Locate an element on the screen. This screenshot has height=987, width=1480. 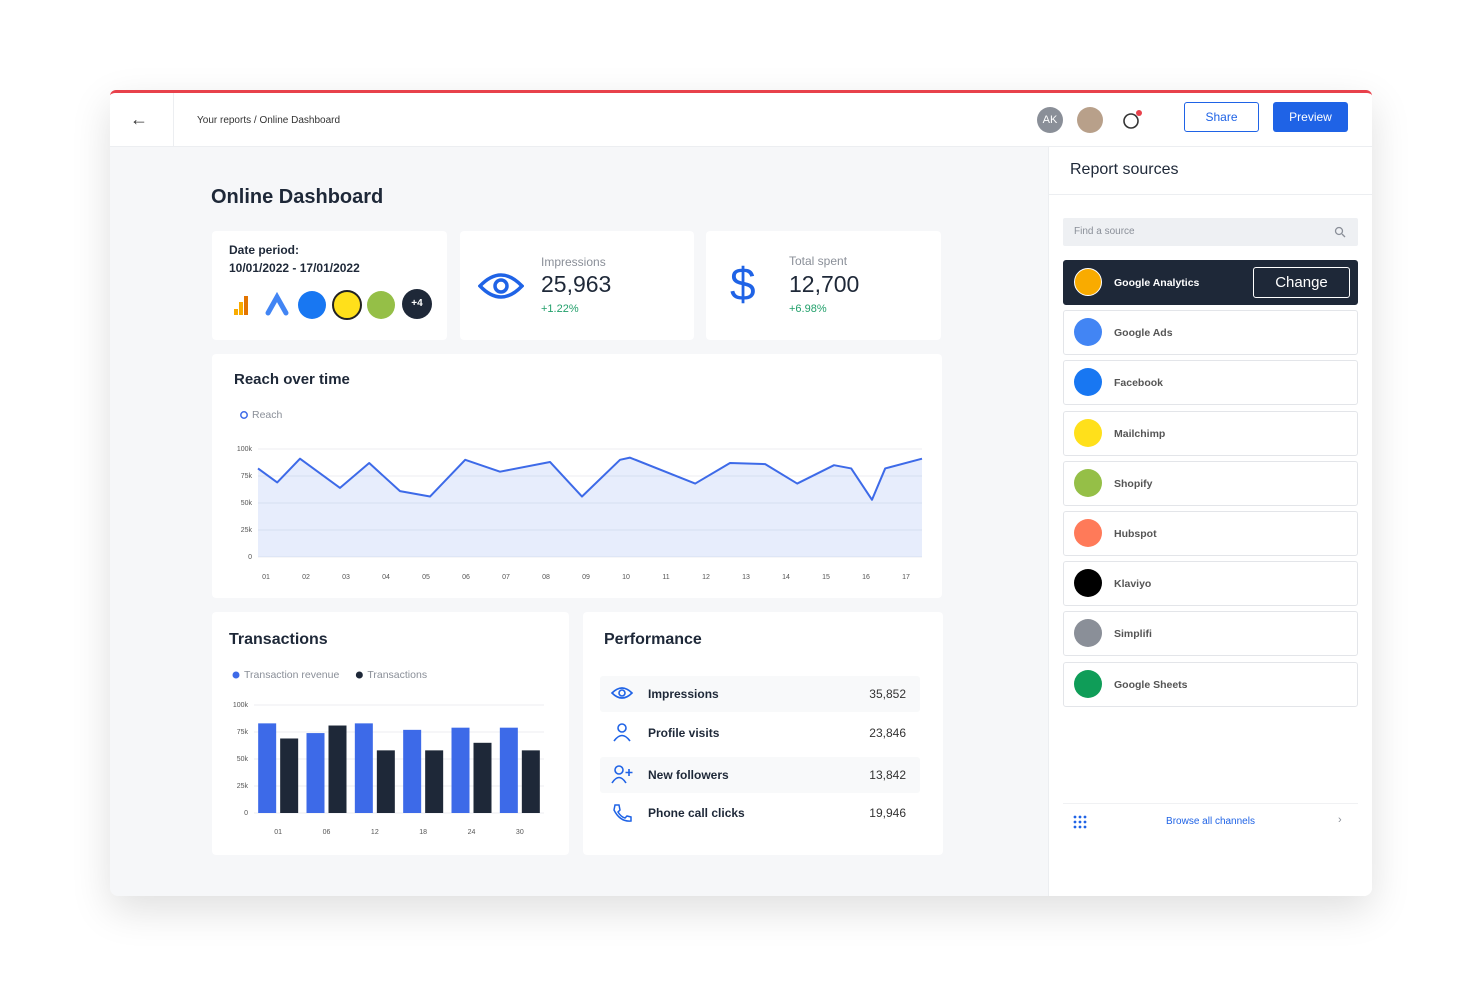
x-tick-label: 05 is located at coordinates (426, 577).